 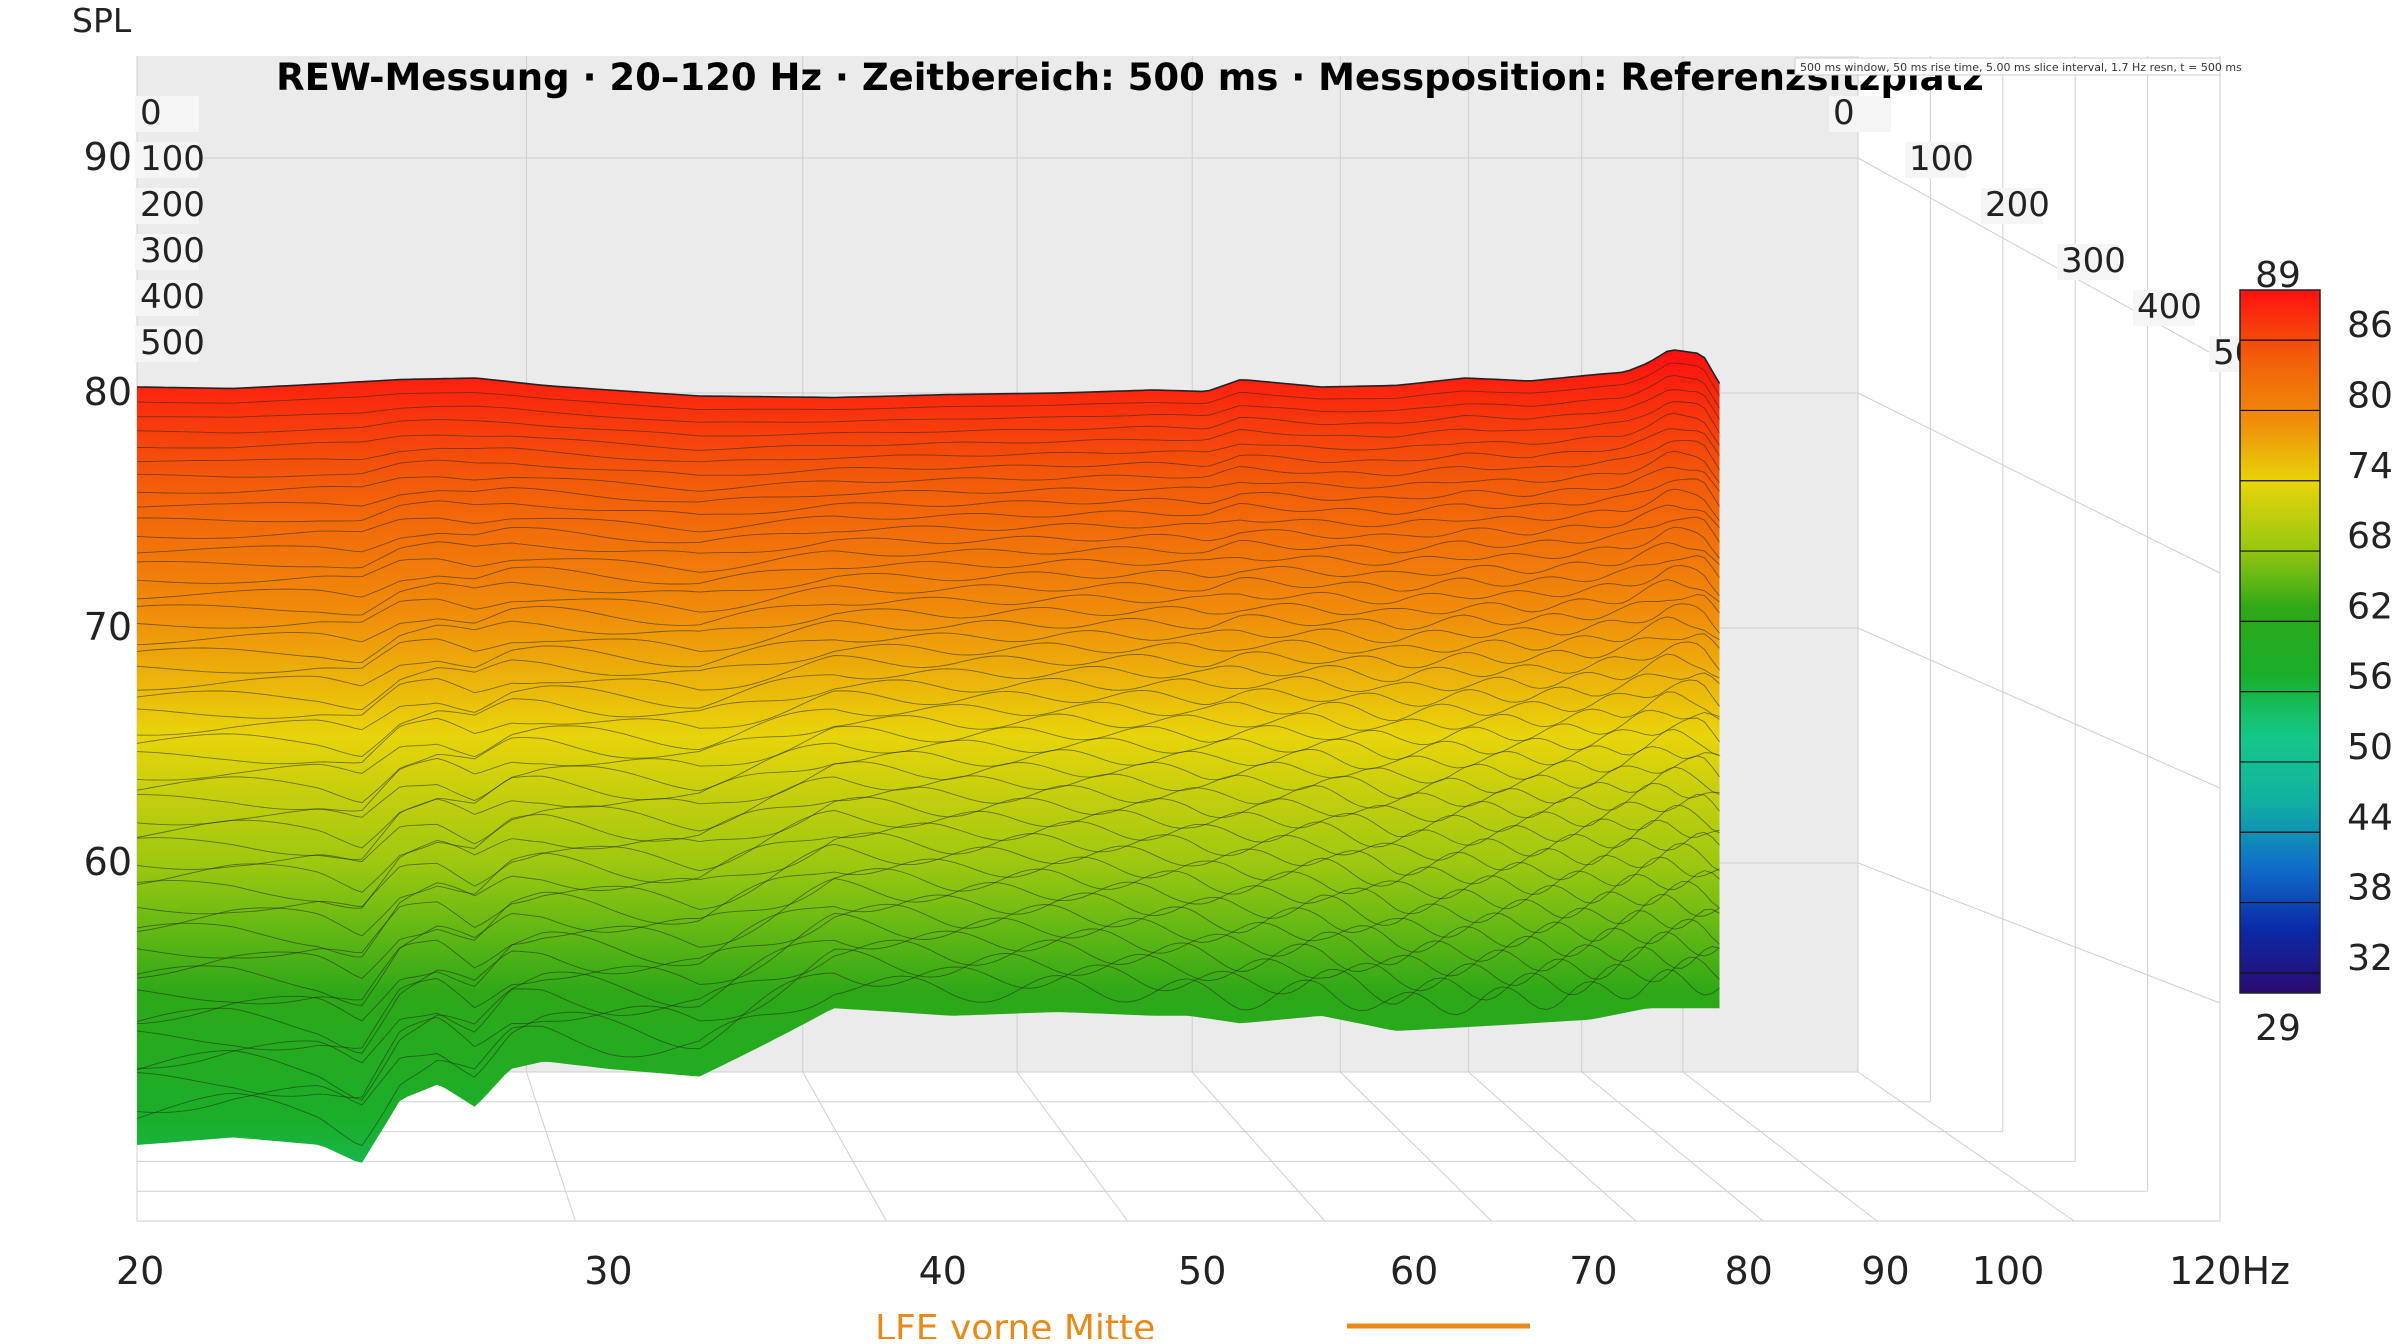 What do you see at coordinates (1844, 113) in the screenshot?
I see `time-tick-label: 0` at bounding box center [1844, 113].